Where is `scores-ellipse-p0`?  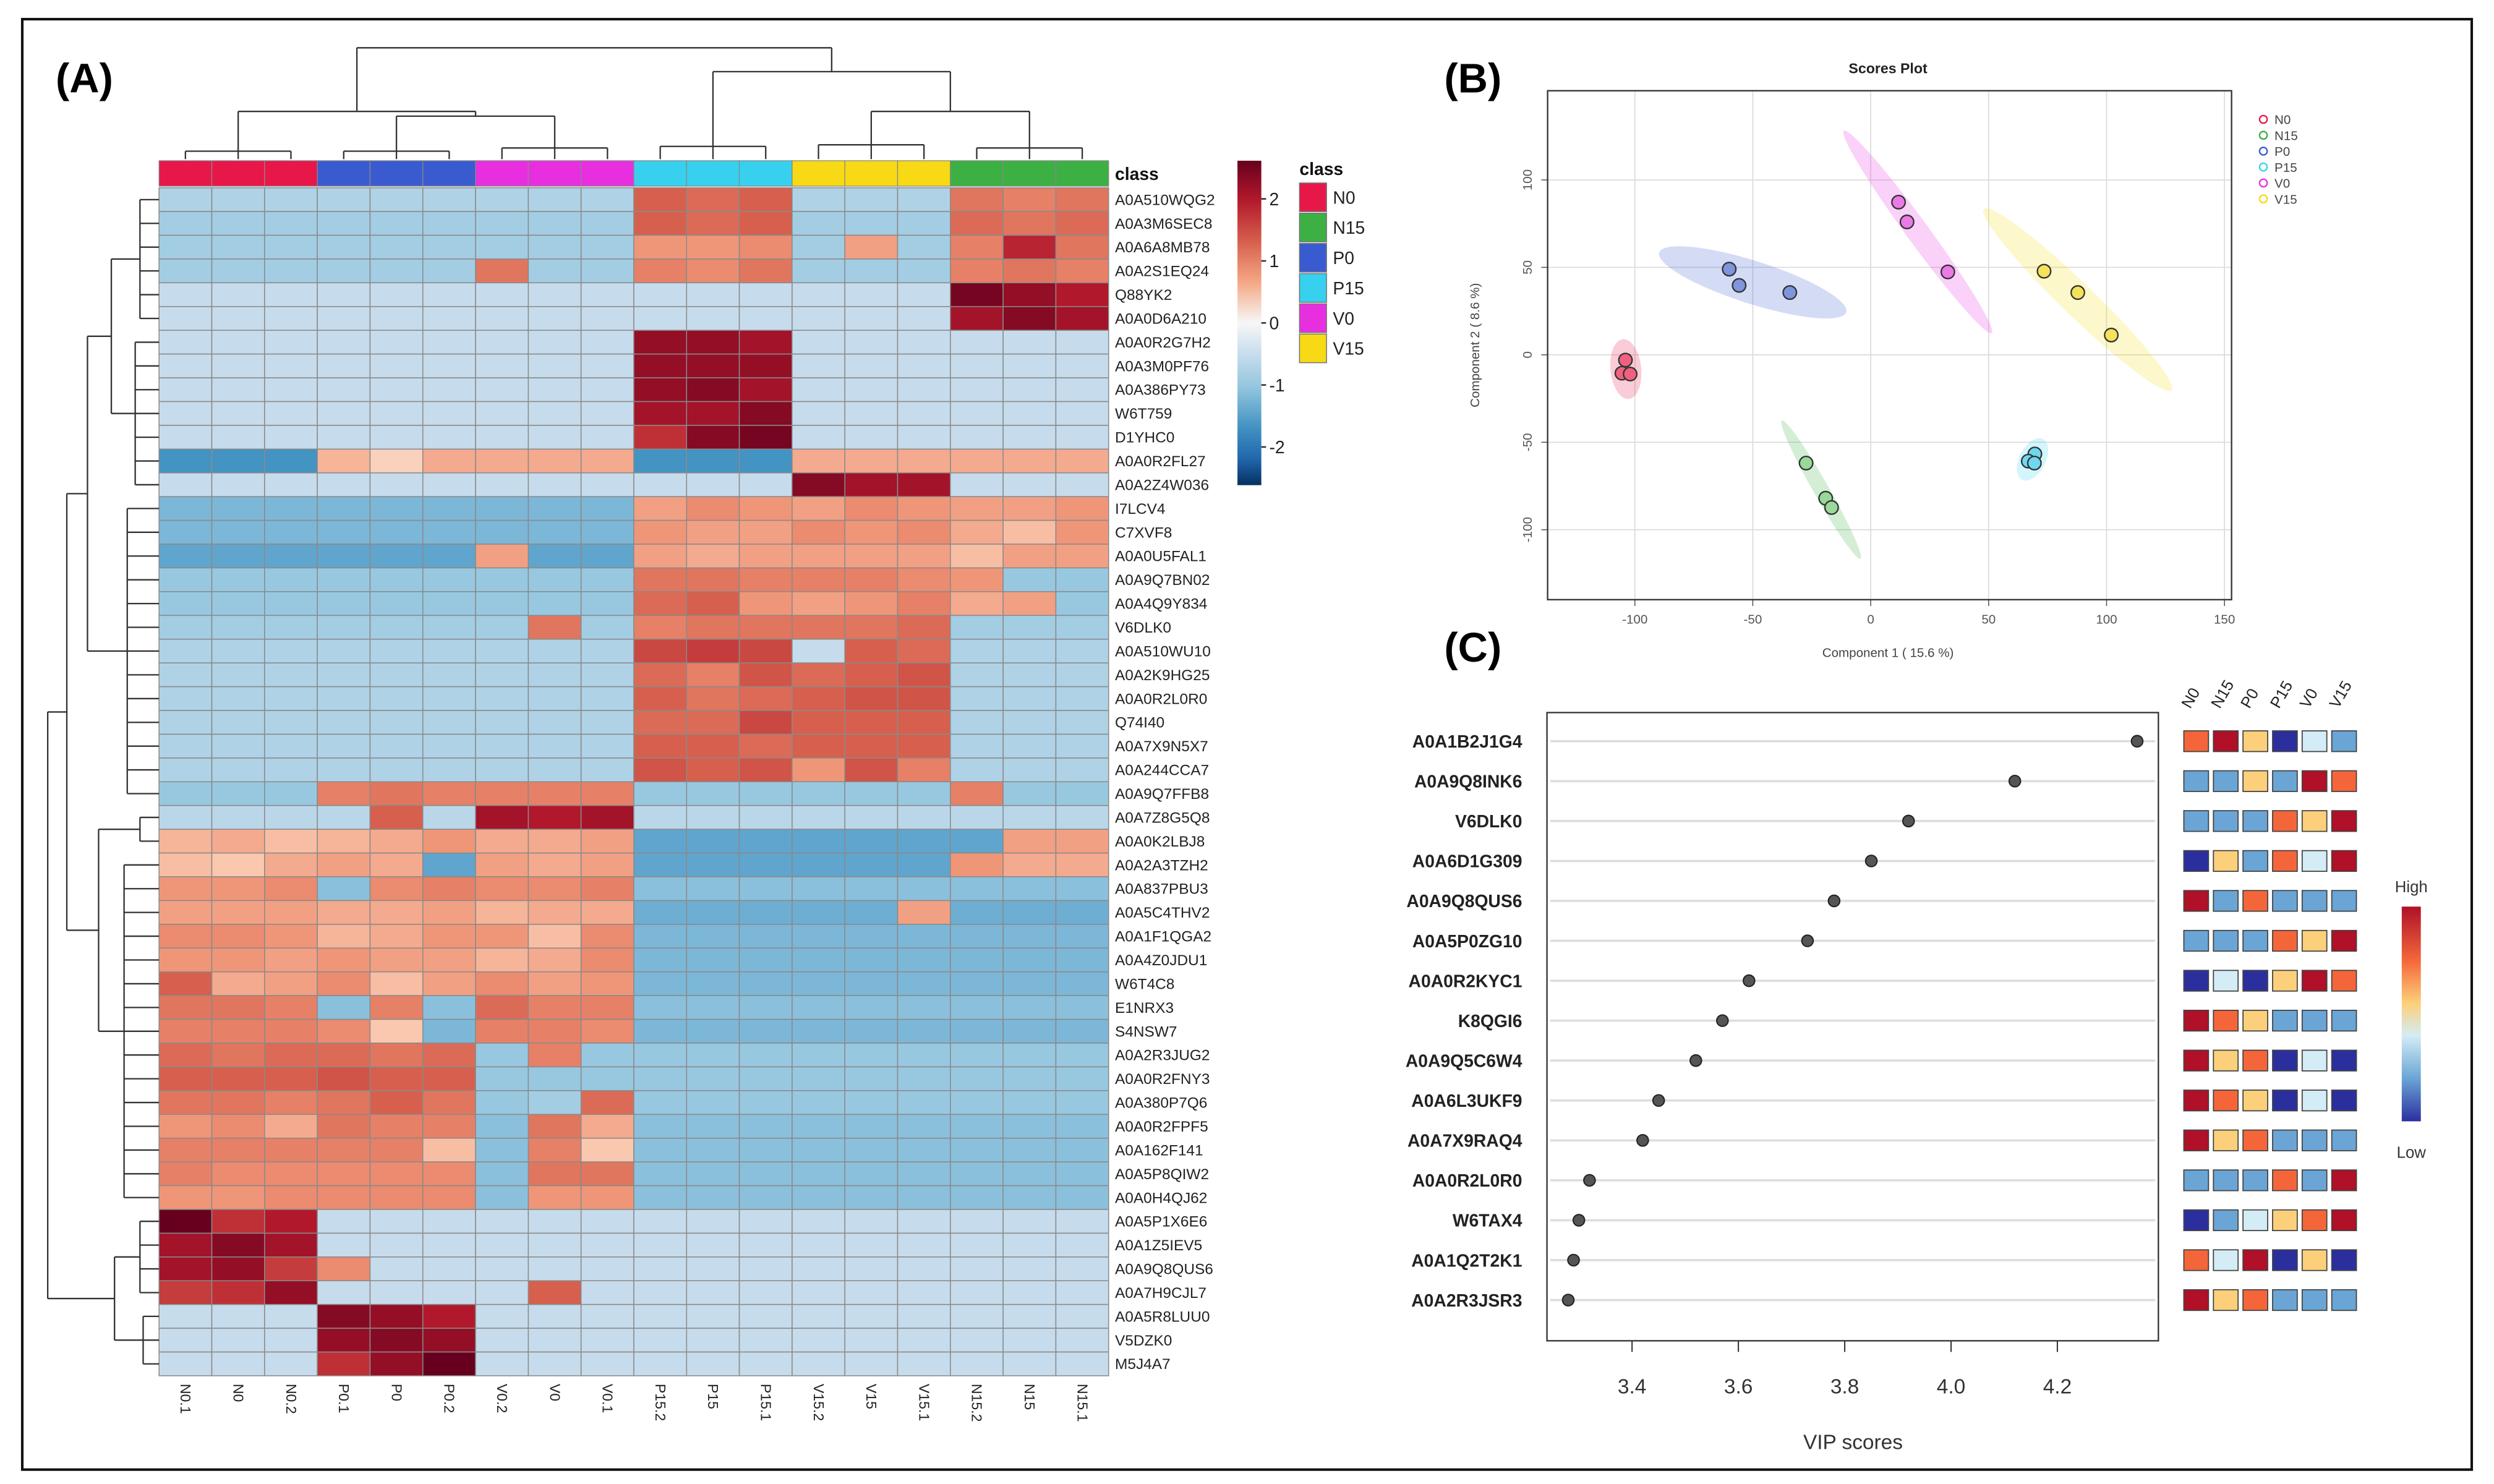 scores-ellipse-p0 is located at coordinates (1753, 282).